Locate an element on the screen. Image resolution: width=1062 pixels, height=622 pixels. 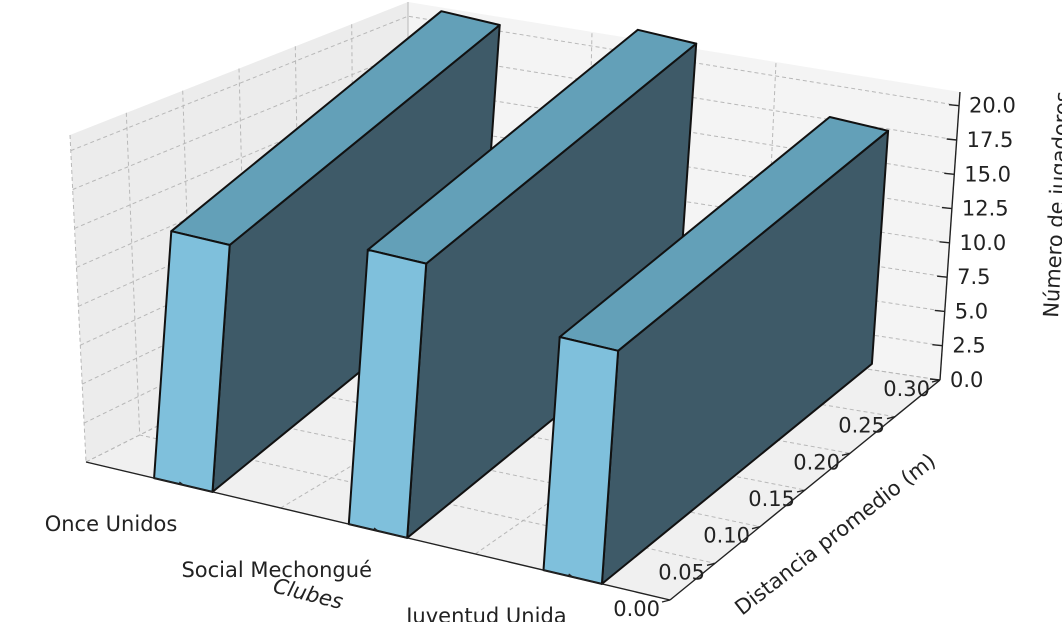
z-axis-label: Número de jugadores is located at coordinates (1050, 205).